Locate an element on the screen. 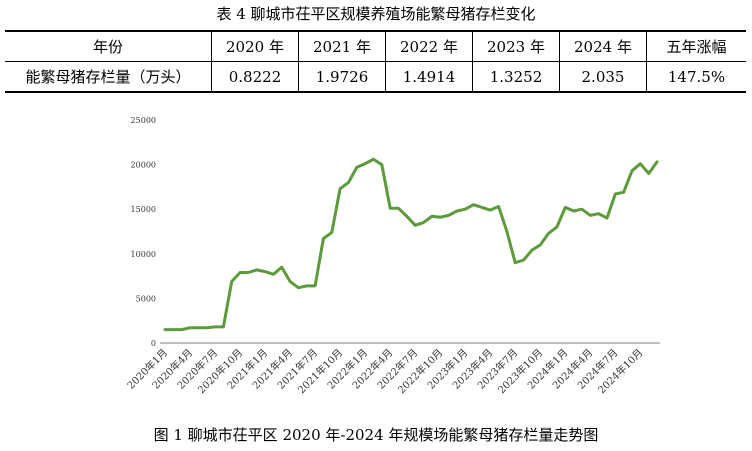 The image size is (752, 451). row-label: 能繁母猪存栏量（万头） is located at coordinates (108, 77).